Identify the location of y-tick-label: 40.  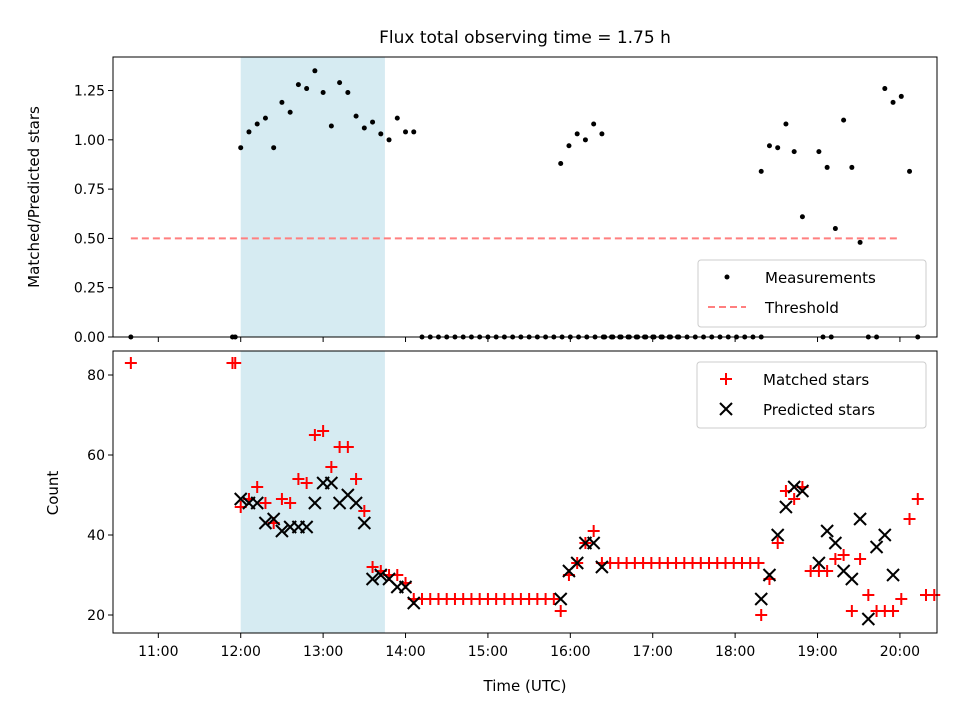
(96, 536).